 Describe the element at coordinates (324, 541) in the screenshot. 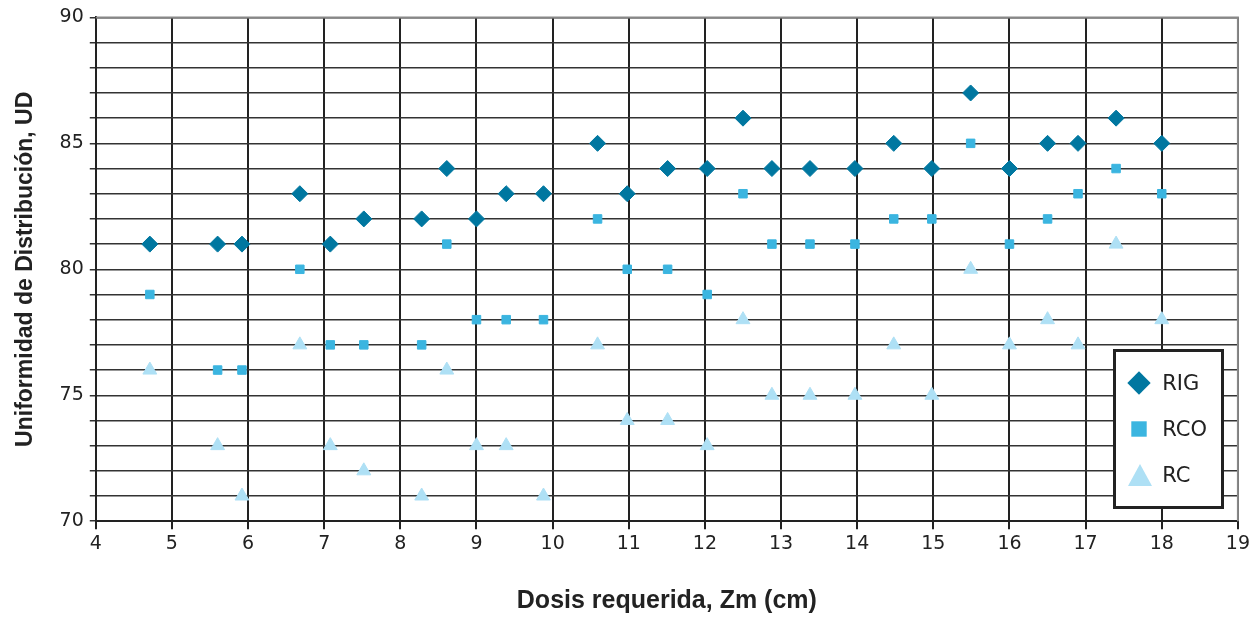

I see `x-tick-label: 7` at that location.